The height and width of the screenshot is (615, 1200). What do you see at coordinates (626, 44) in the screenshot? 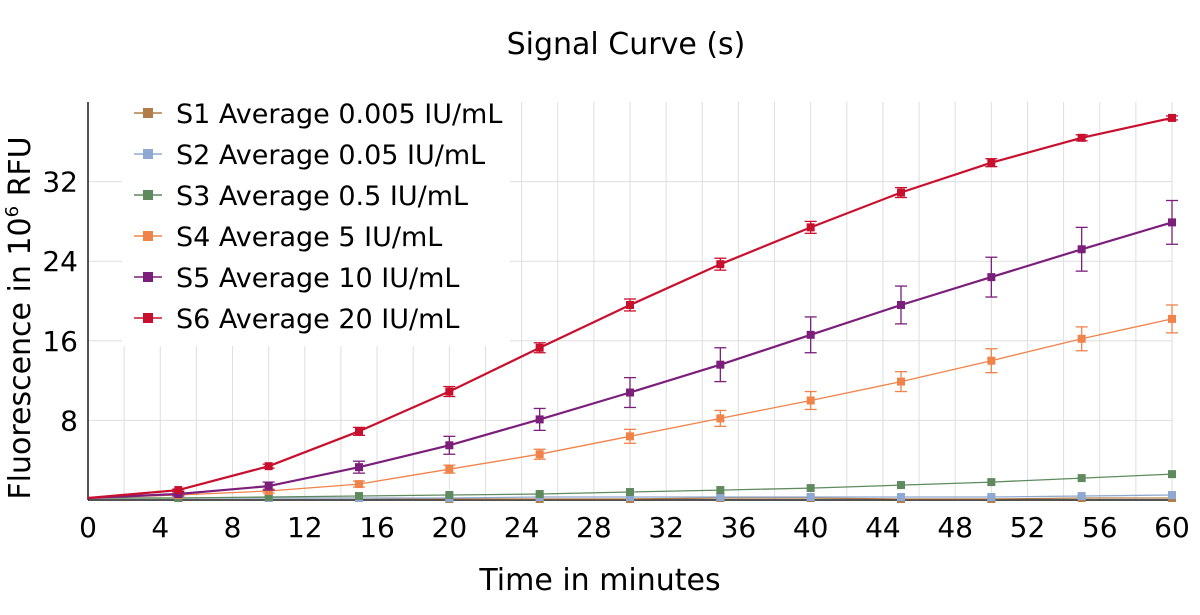
I see `chart-title: Signal Curve (s)` at bounding box center [626, 44].